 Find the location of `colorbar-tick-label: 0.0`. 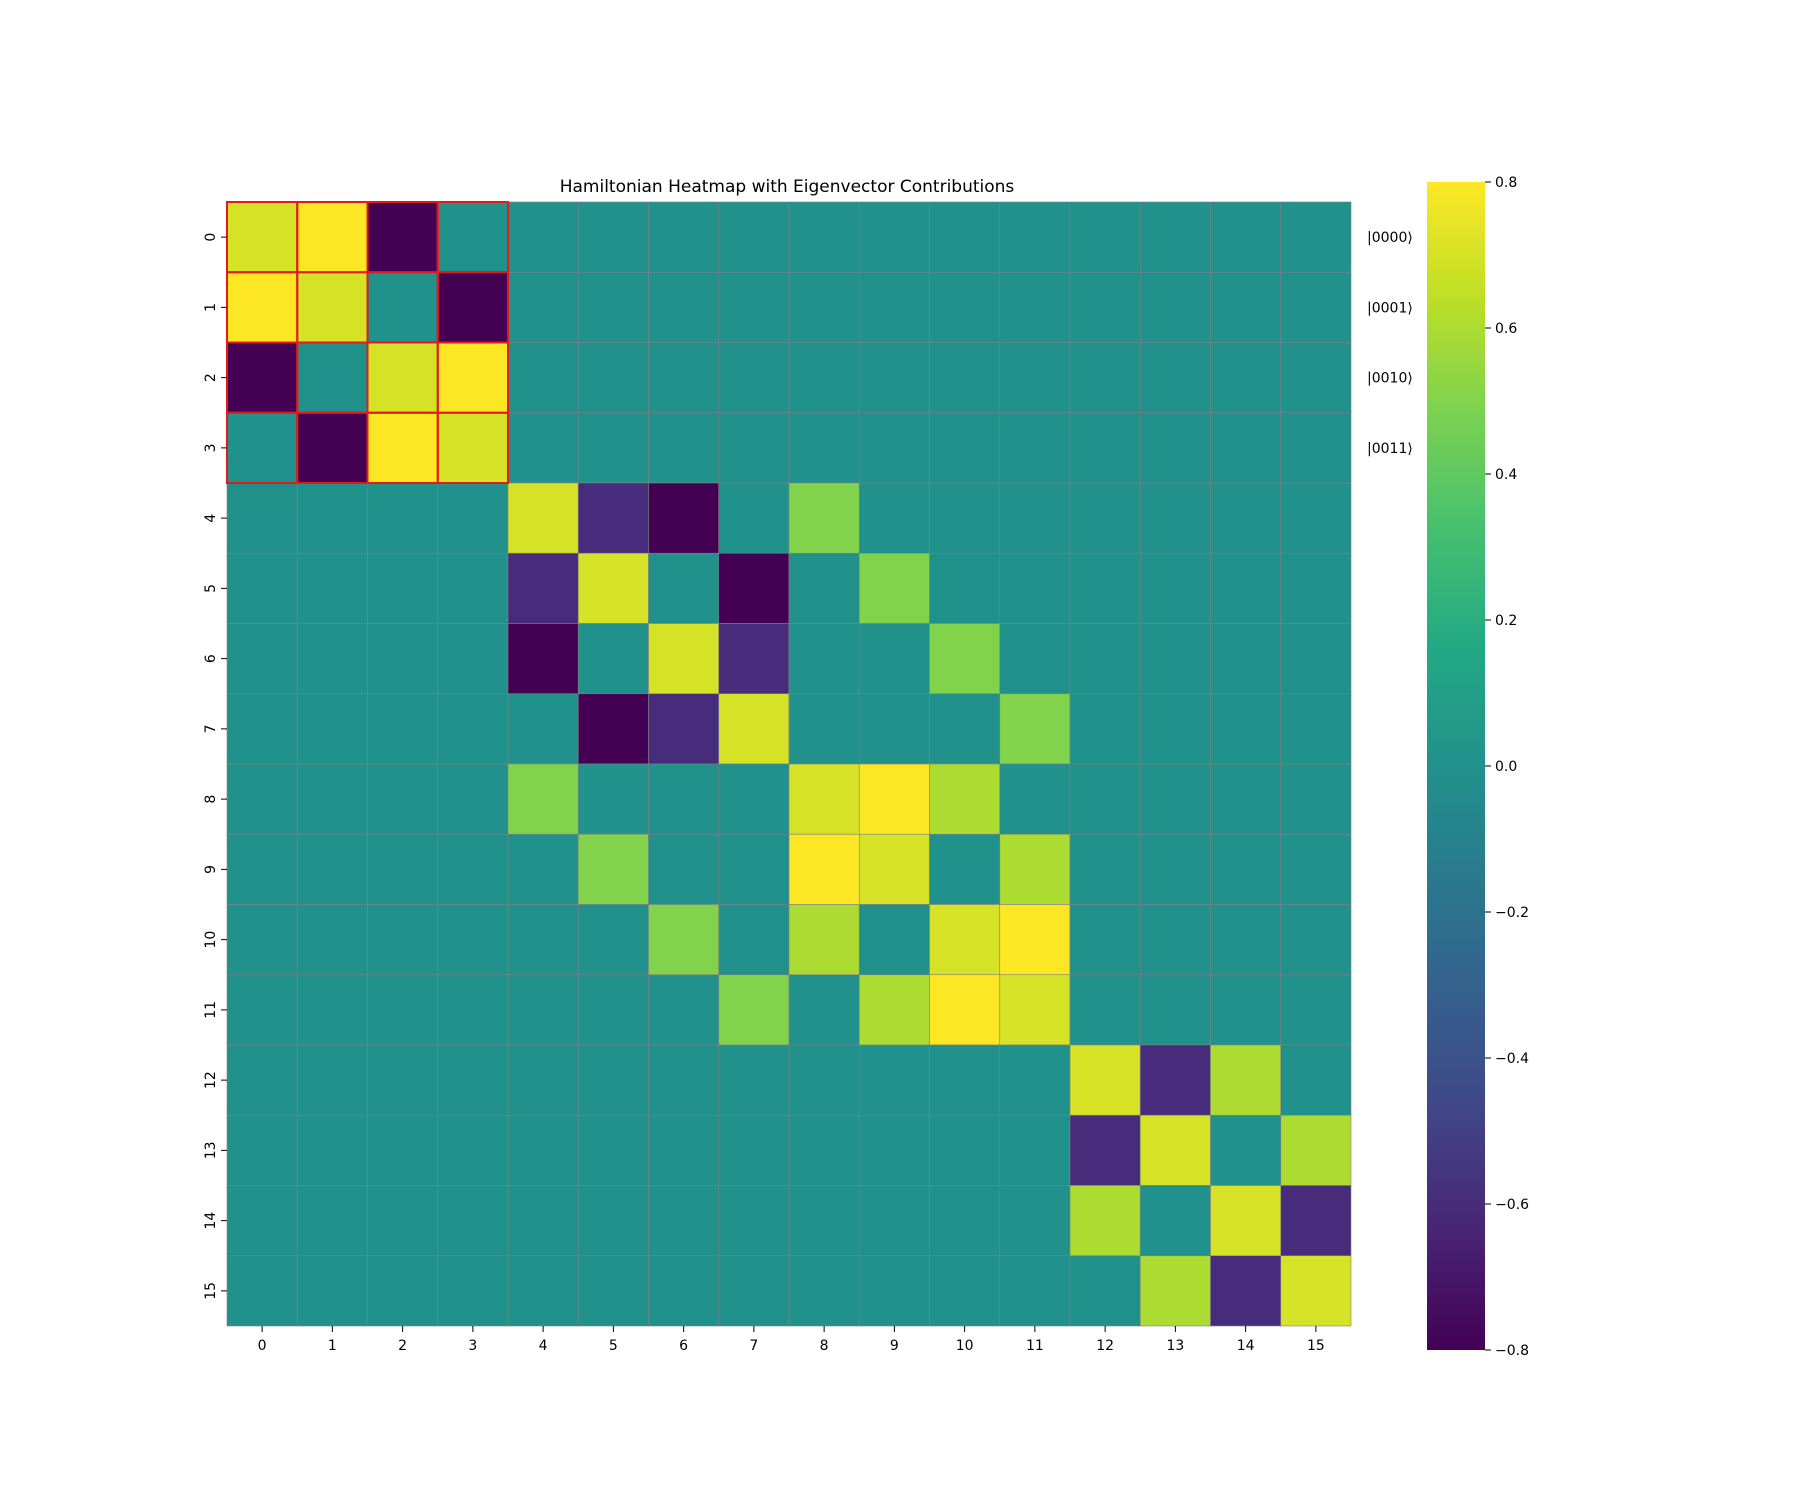

colorbar-tick-label: 0.0 is located at coordinates (1506, 767).